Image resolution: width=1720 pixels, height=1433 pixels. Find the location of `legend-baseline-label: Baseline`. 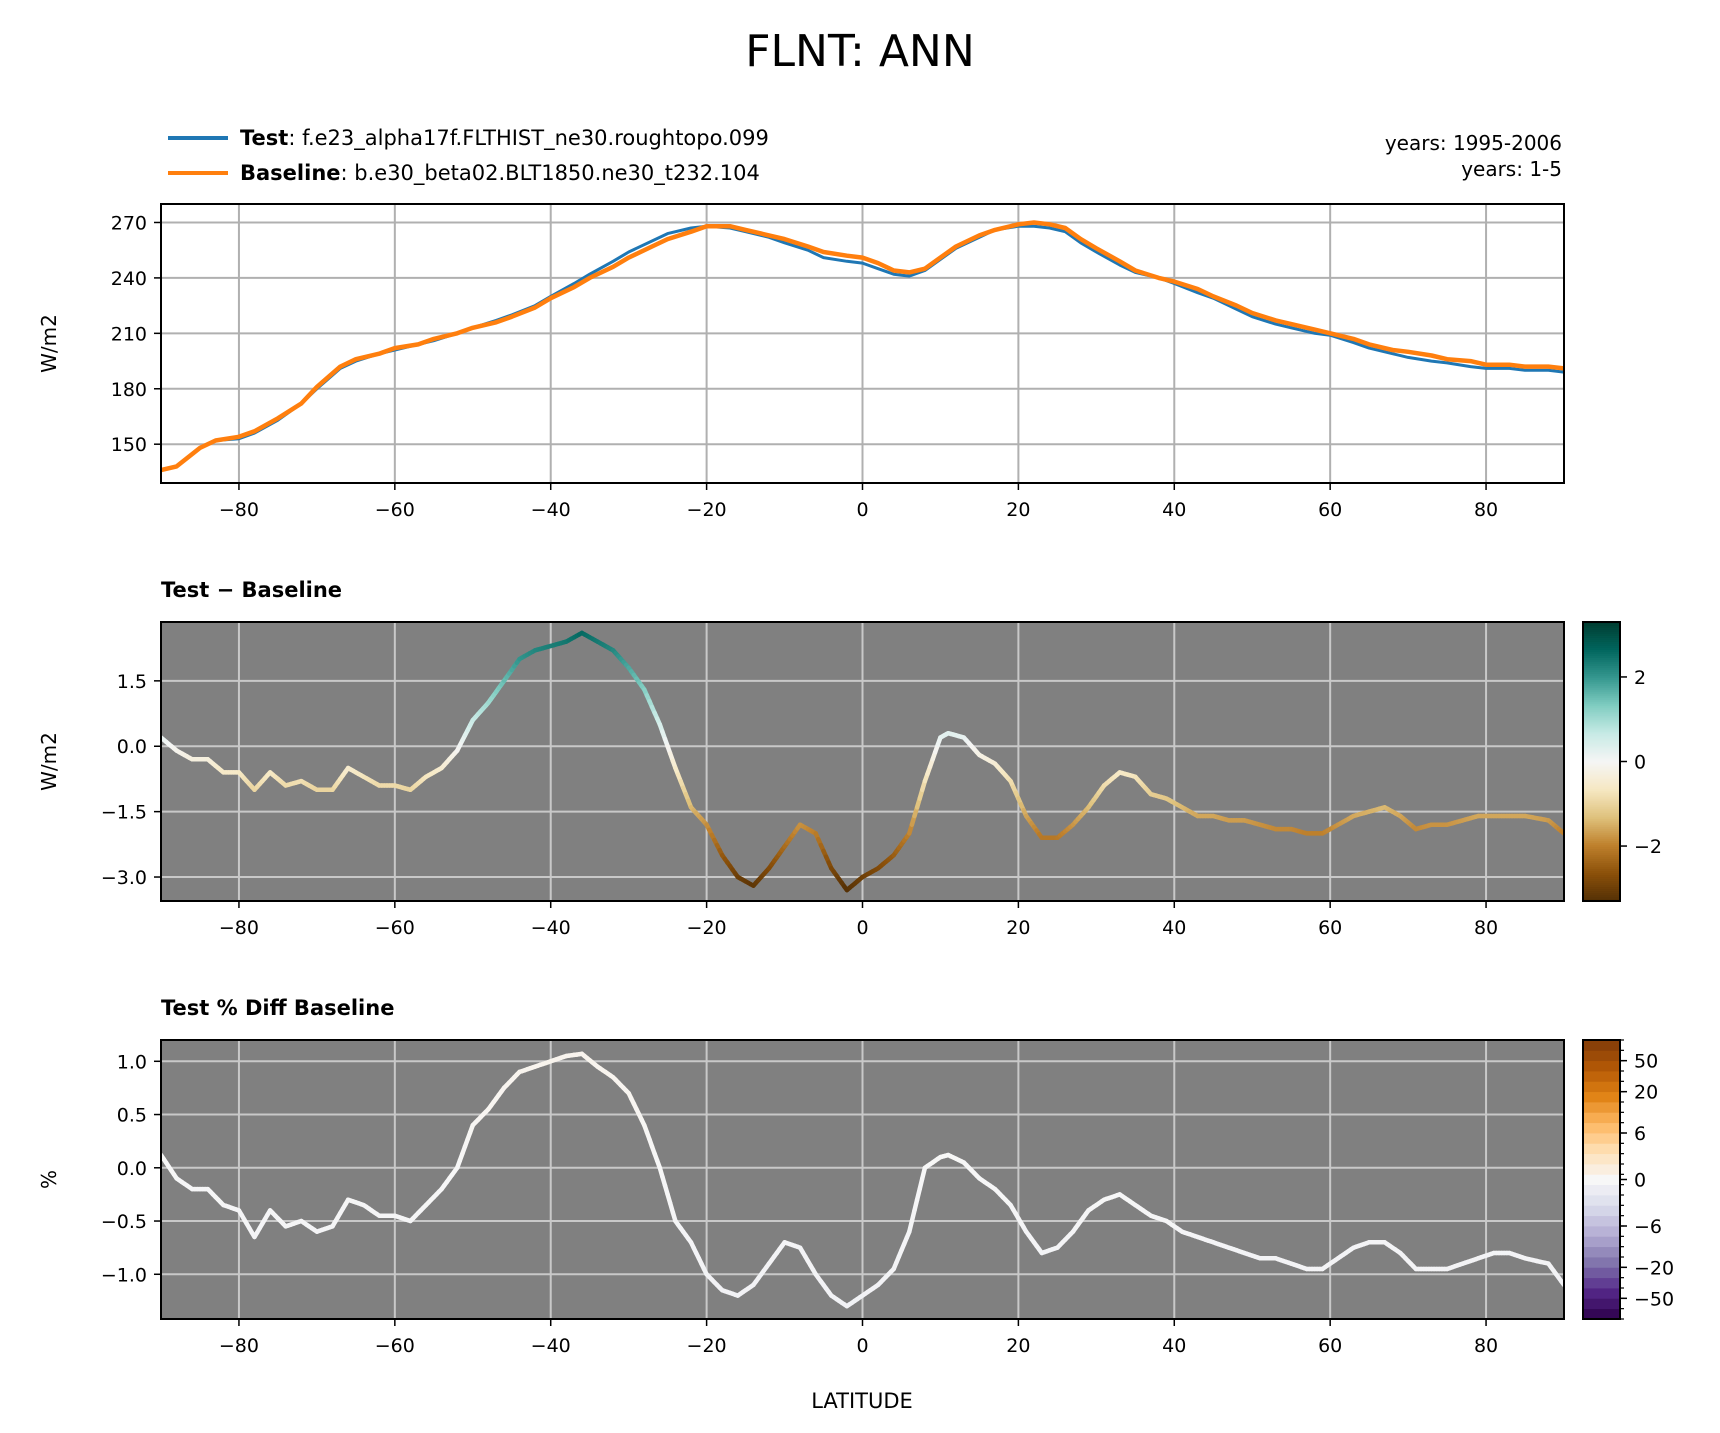

legend-baseline-label: Baseline is located at coordinates (290, 173).